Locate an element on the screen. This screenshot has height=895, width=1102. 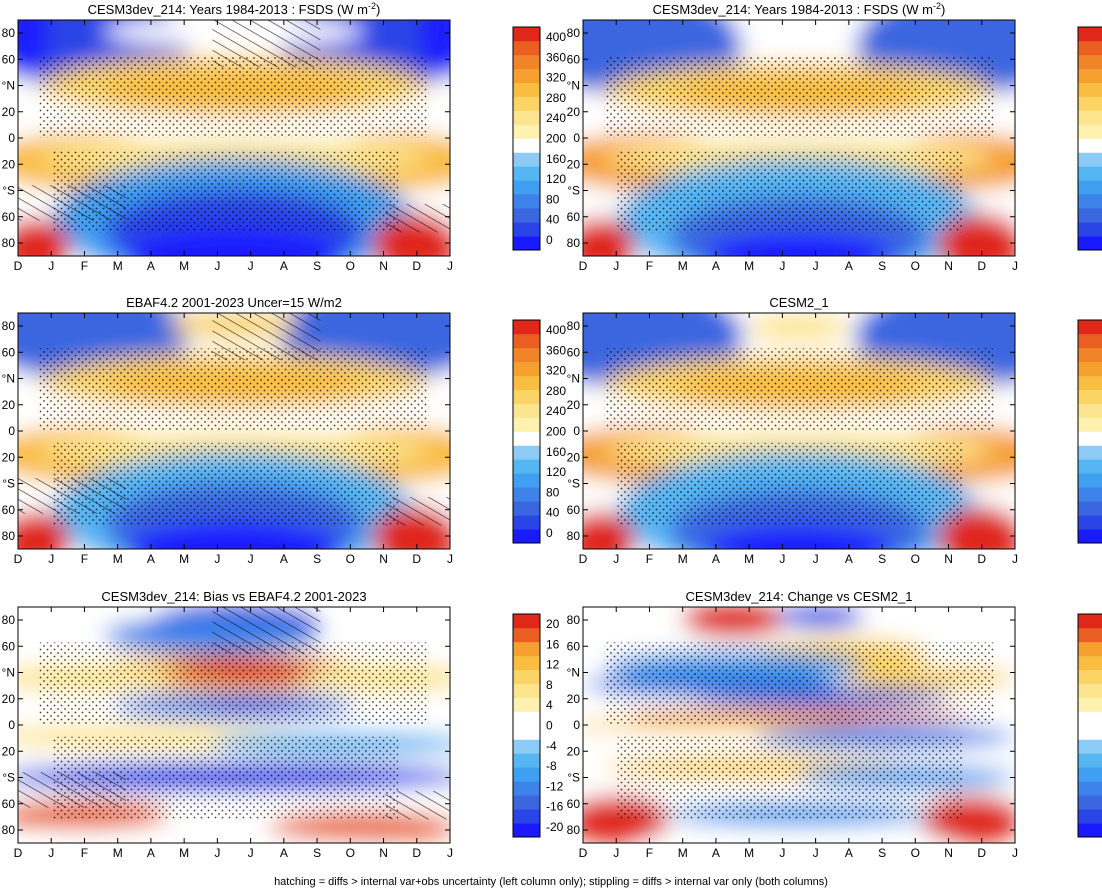
colorbar-label: 12 is located at coordinates (553, 665).